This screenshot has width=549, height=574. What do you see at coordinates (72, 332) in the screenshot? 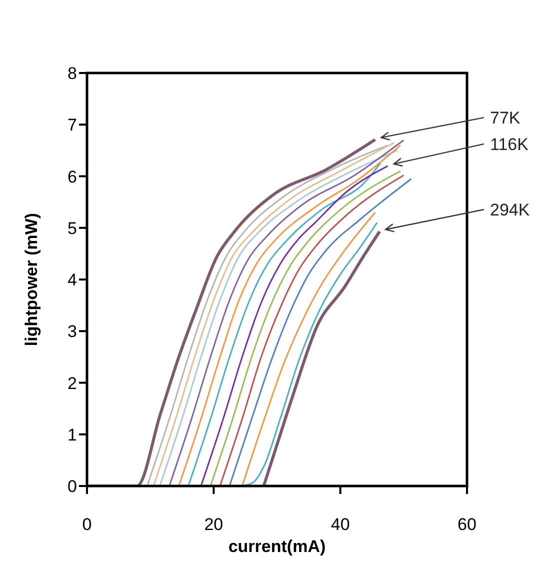
I see `y-tick-label: 3` at bounding box center [72, 332].